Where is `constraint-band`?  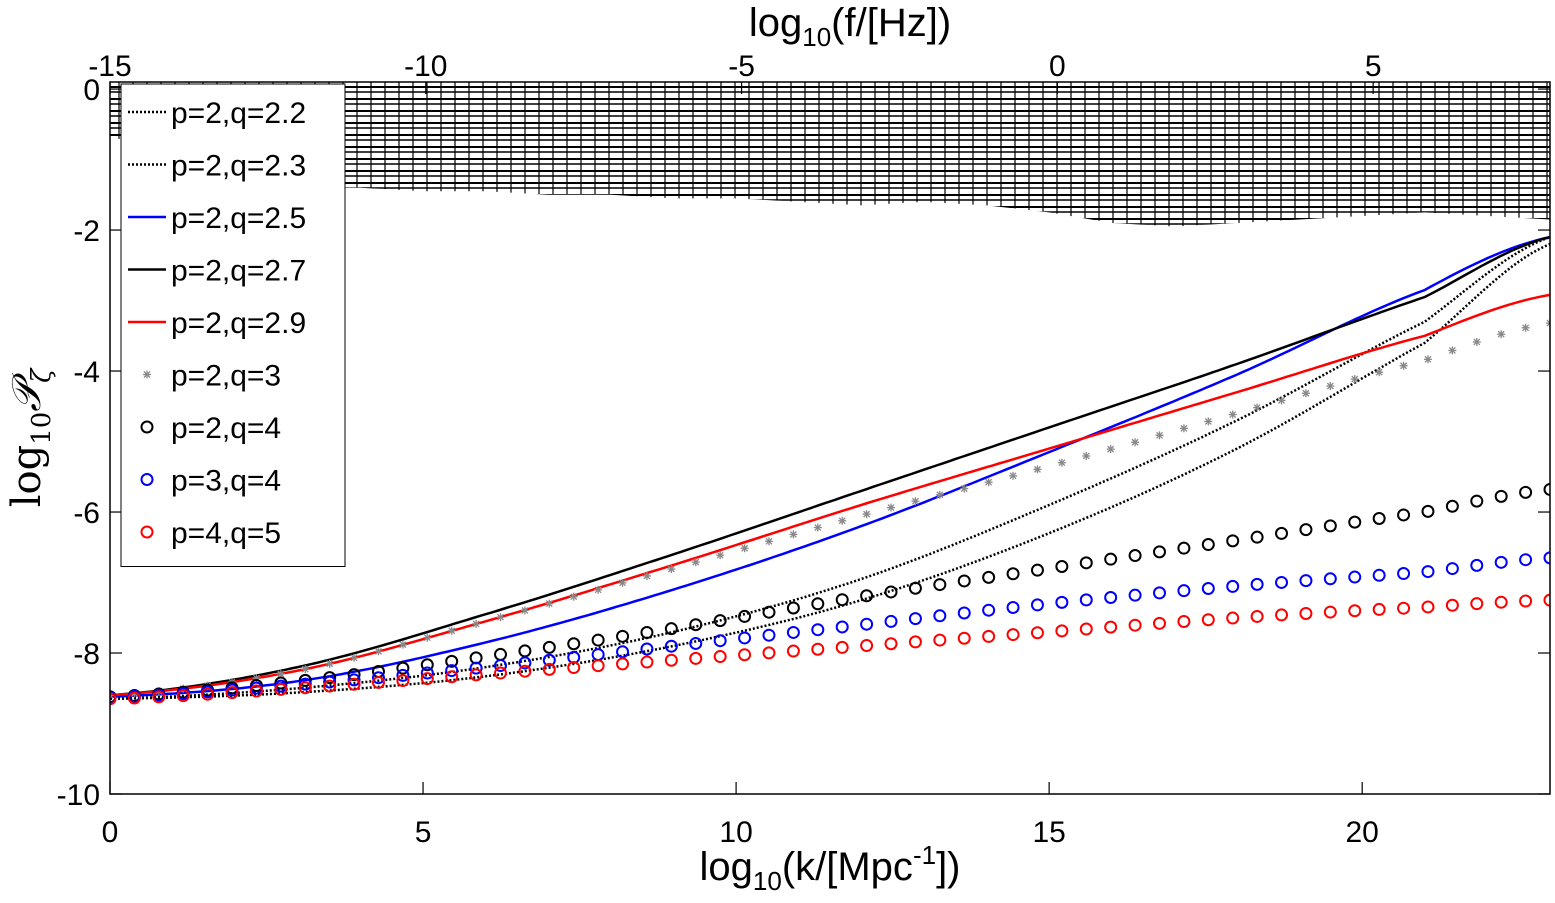
constraint-band is located at coordinates (830, 154).